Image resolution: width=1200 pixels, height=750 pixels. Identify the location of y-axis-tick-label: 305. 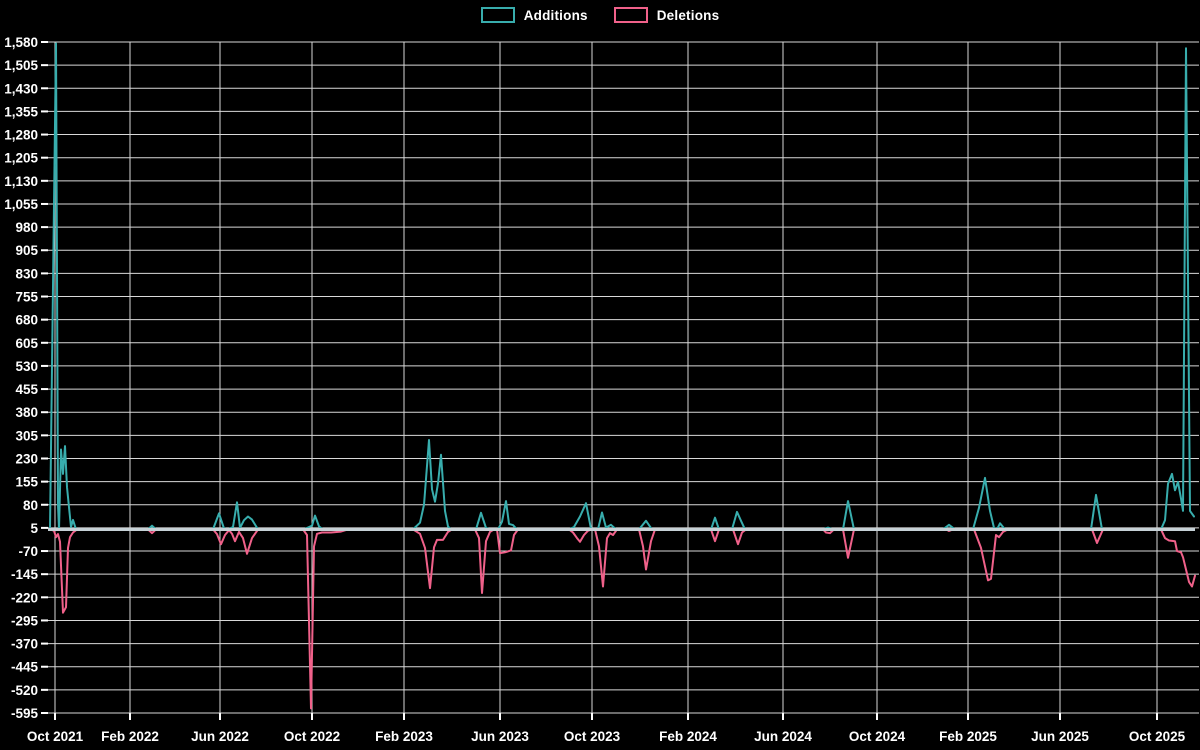
(26, 435).